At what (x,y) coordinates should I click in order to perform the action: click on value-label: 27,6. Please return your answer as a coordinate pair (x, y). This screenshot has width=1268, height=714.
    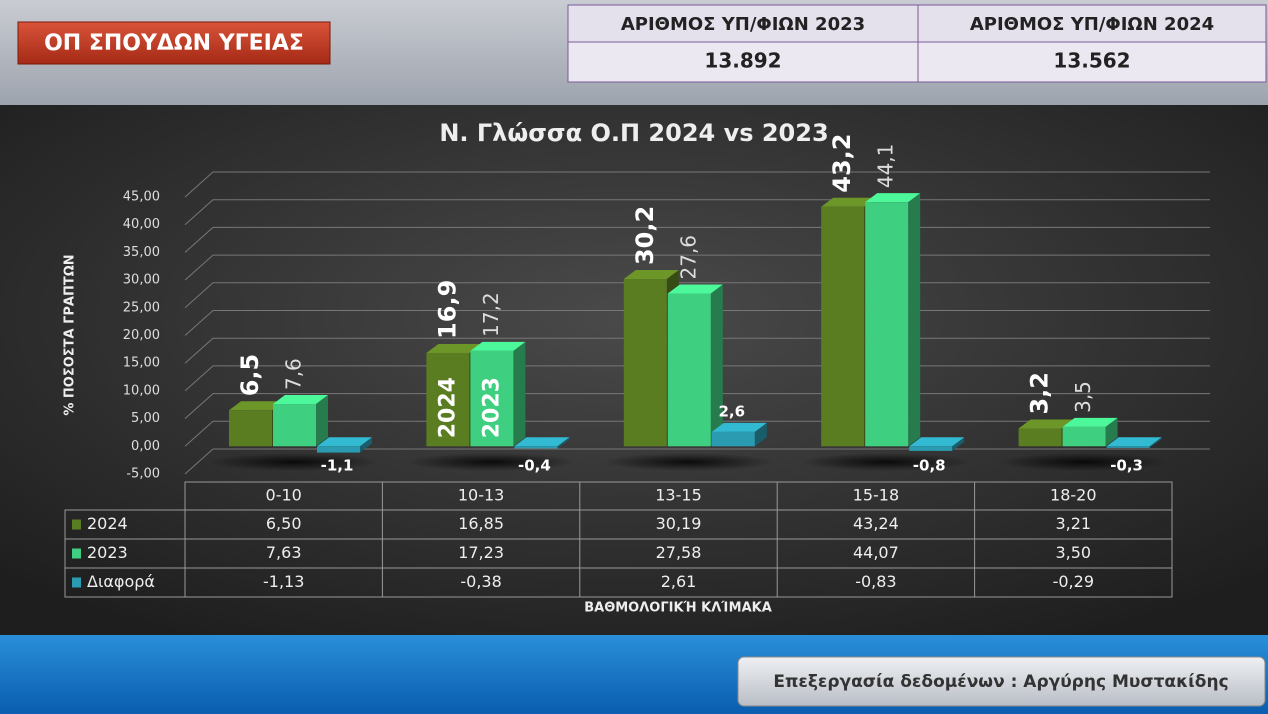
    Looking at the image, I should click on (688, 257).